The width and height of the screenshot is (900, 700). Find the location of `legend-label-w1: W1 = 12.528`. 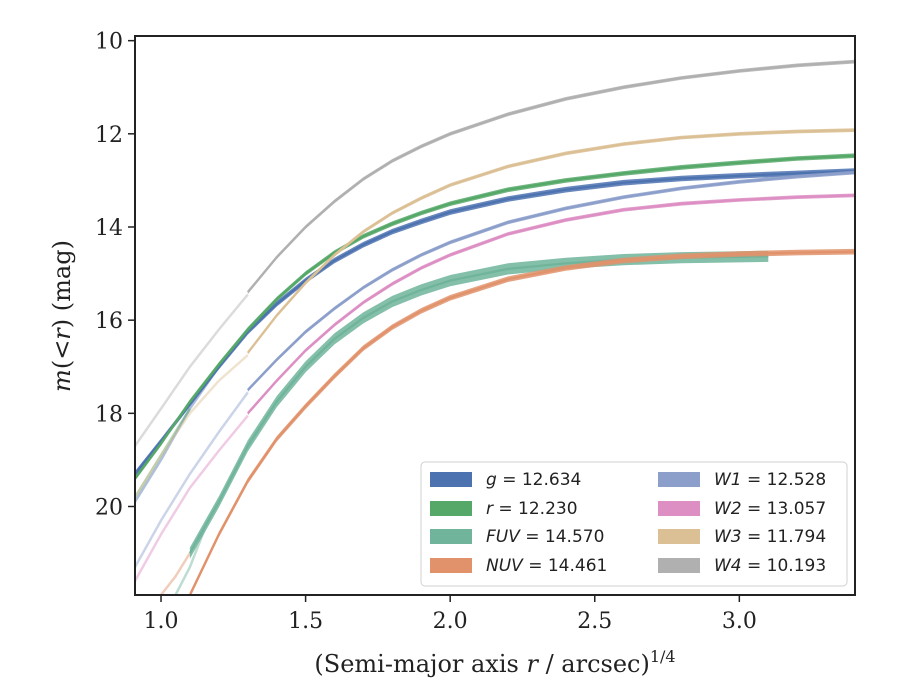

legend-label-w1: W1 = 12.528 is located at coordinates (770, 480).